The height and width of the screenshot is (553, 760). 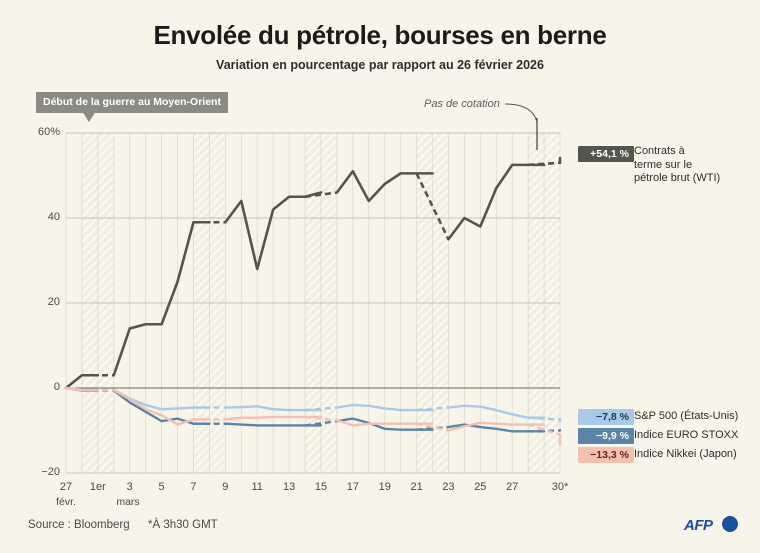 I want to click on x-tick-19: 19, so click(x=384, y=487).